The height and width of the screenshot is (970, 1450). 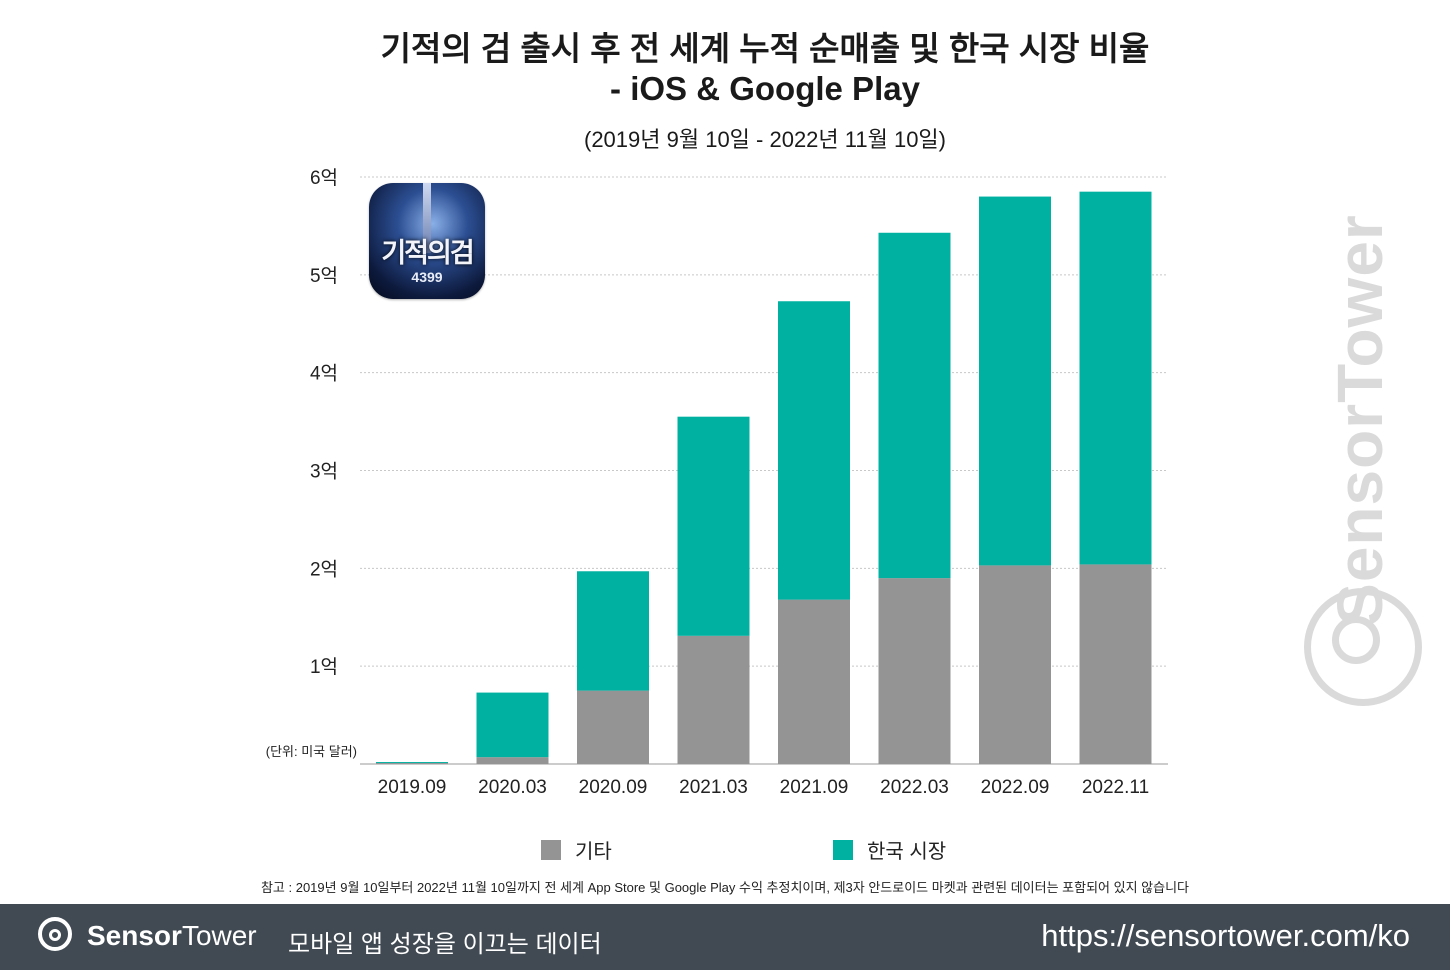 I want to click on x-tick-label: 2021.03, so click(x=713, y=787).